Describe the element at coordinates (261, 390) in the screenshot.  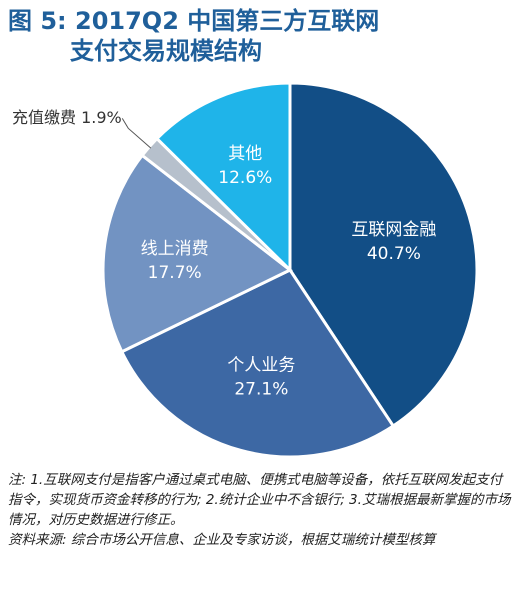
I see `slice-value-1: 27.1%` at that location.